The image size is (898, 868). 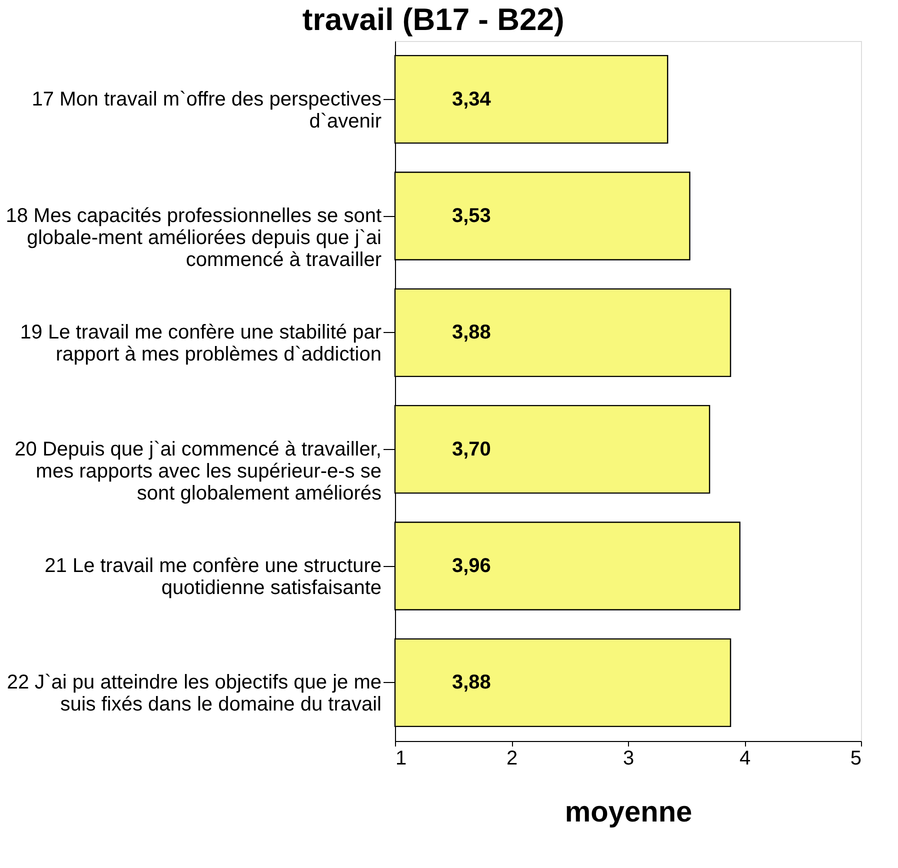 I want to click on x-tick-label: 1, so click(x=401, y=759).